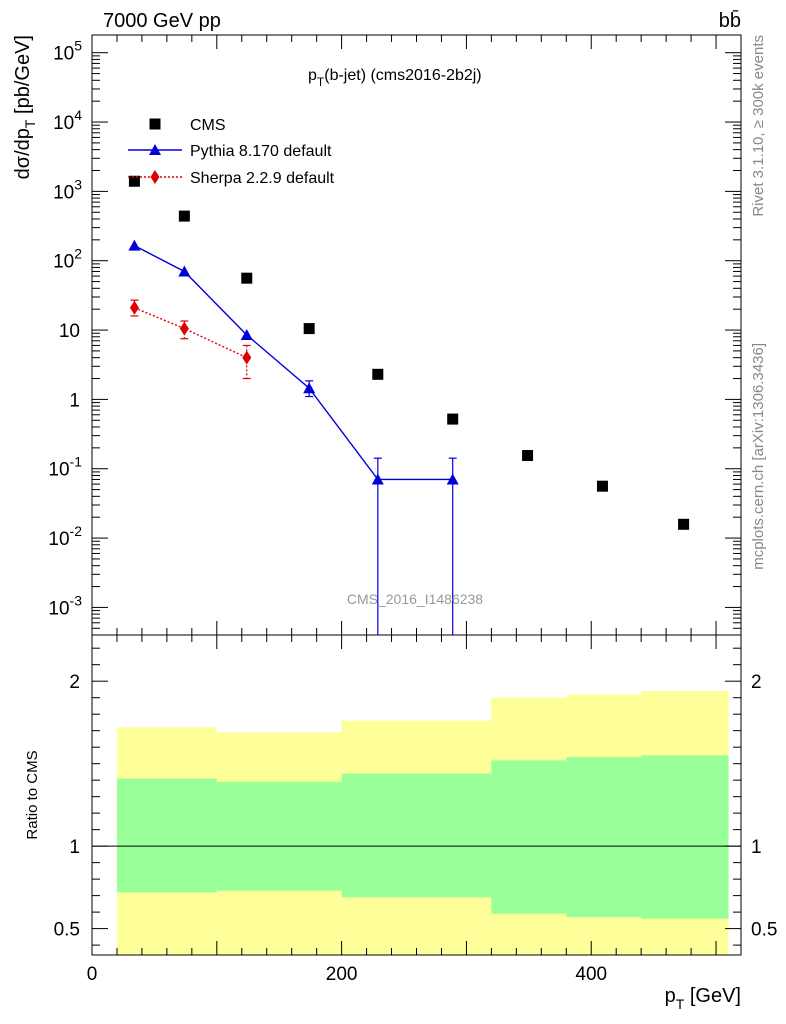 The height and width of the screenshot is (1024, 786). I want to click on rivet-label: Rivet 3.1.10, ≥ 300k events, so click(758, 126).